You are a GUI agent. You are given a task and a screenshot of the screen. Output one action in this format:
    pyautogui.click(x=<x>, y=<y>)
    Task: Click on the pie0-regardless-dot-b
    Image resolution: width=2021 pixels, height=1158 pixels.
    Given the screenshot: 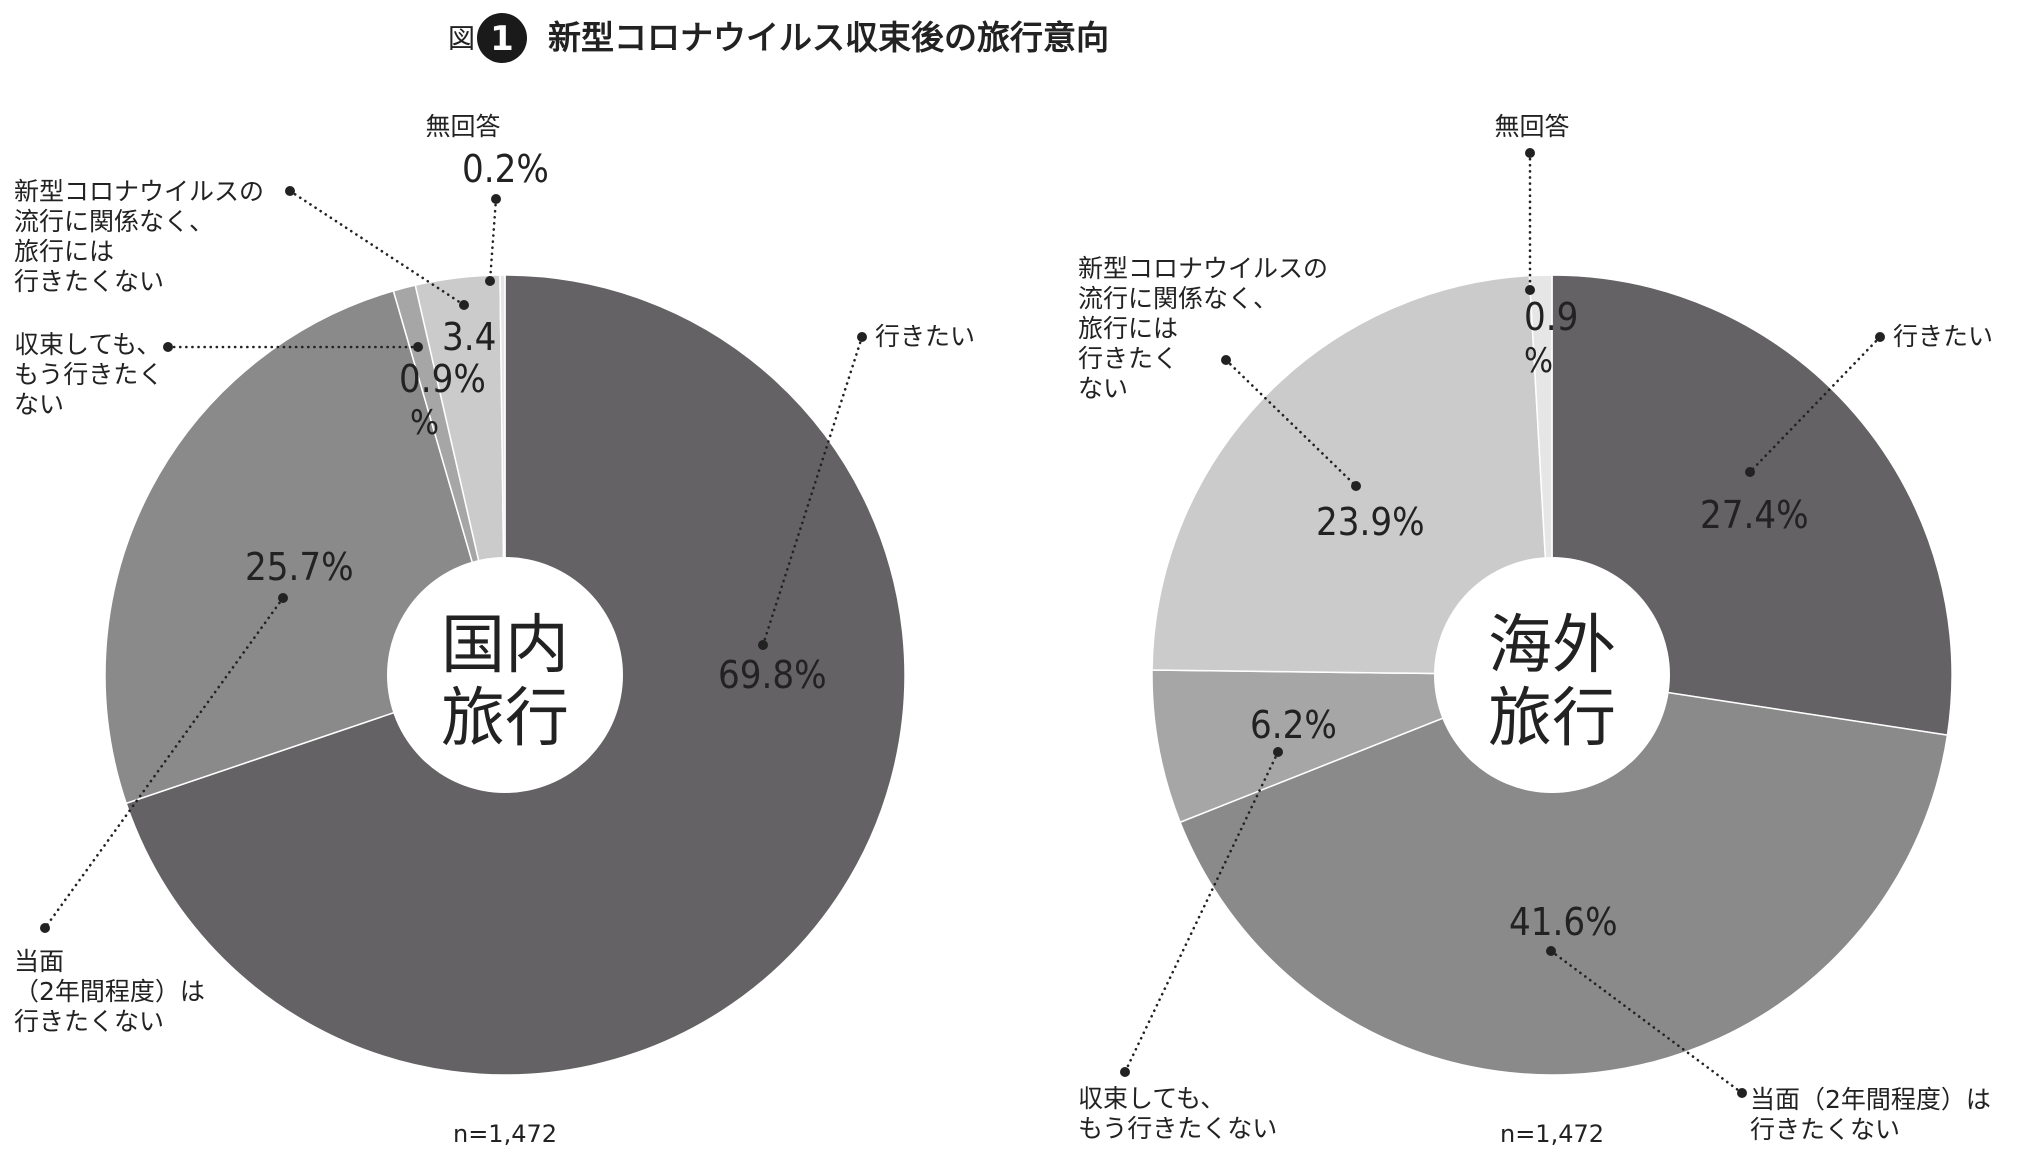 What is the action you would take?
    pyautogui.click(x=464, y=305)
    